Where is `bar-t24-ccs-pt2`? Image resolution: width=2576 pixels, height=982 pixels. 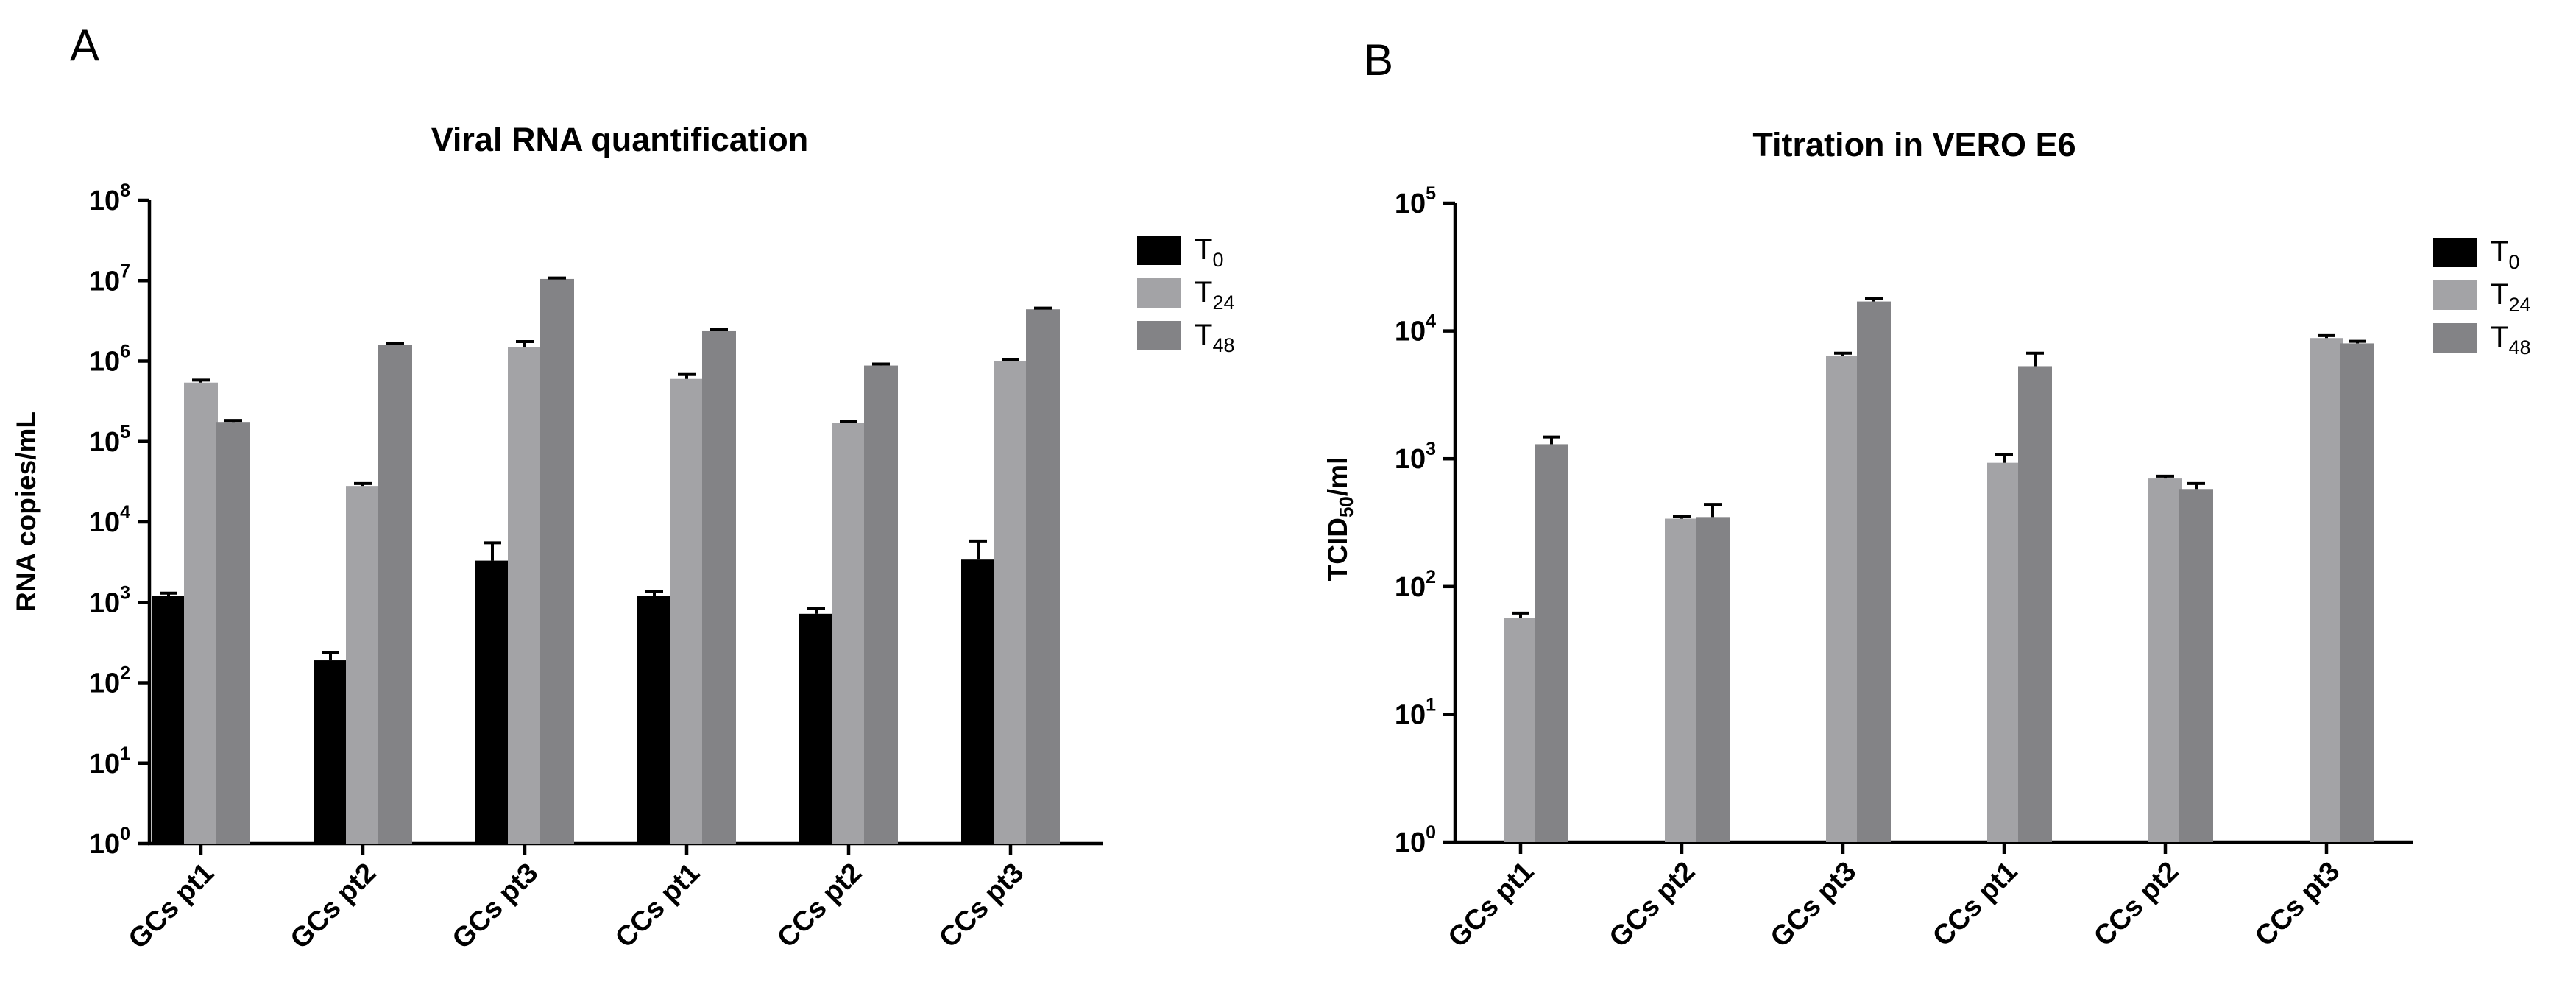
bar-t24-ccs-pt2 is located at coordinates (849, 633).